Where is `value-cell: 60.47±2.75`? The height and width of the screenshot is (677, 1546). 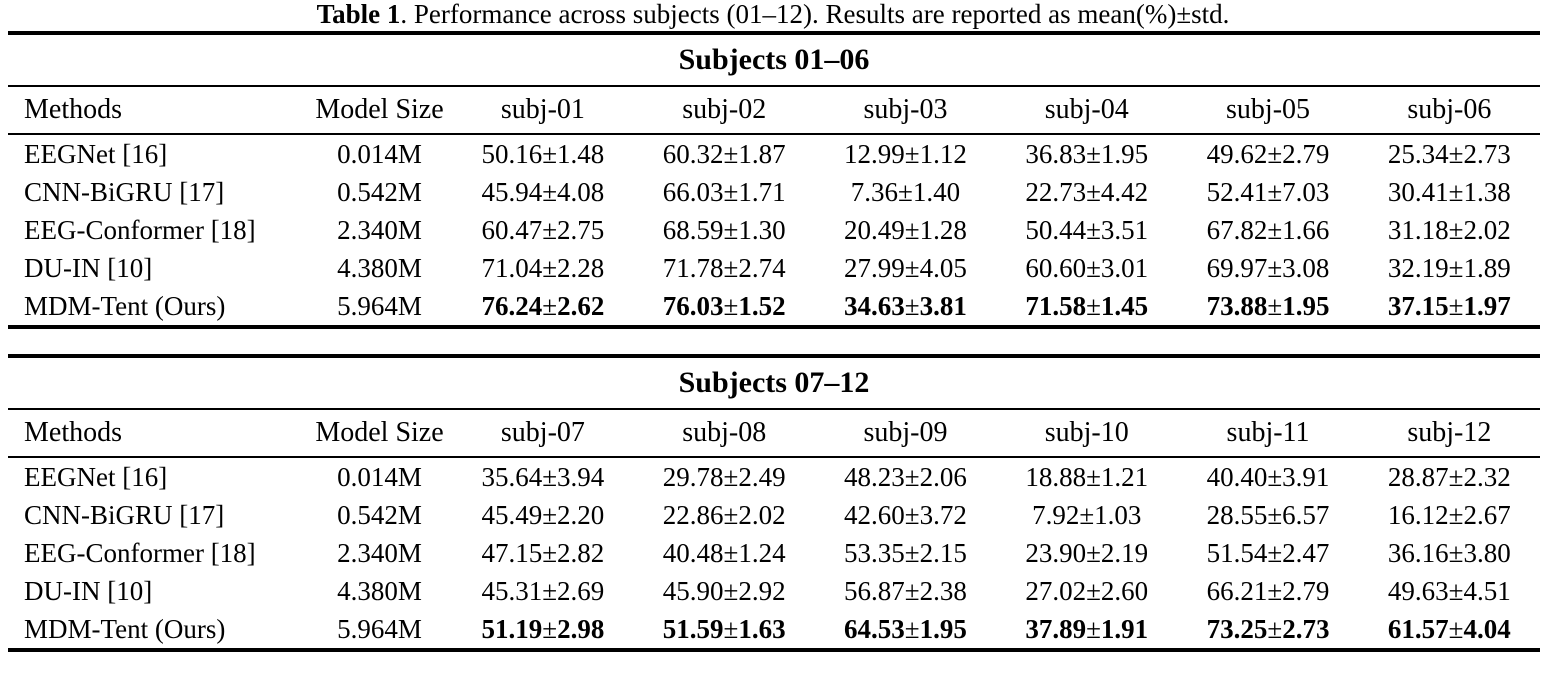 value-cell: 60.47±2.75 is located at coordinates (543, 229).